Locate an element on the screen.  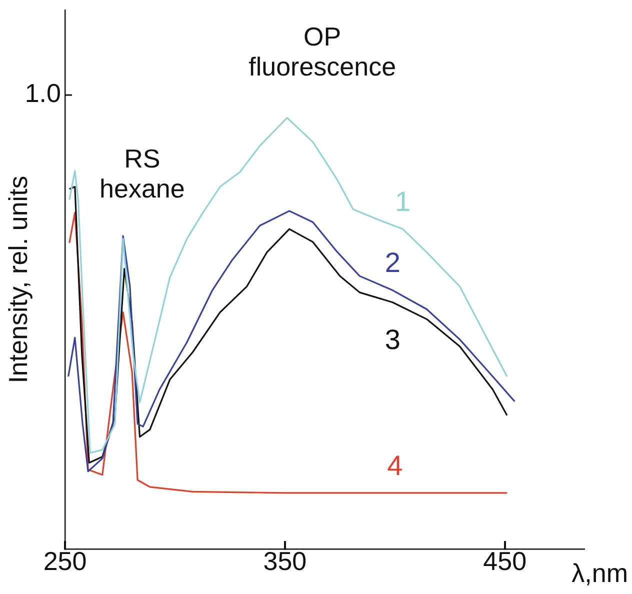
x-tick-label: 350 is located at coordinates (285, 561).